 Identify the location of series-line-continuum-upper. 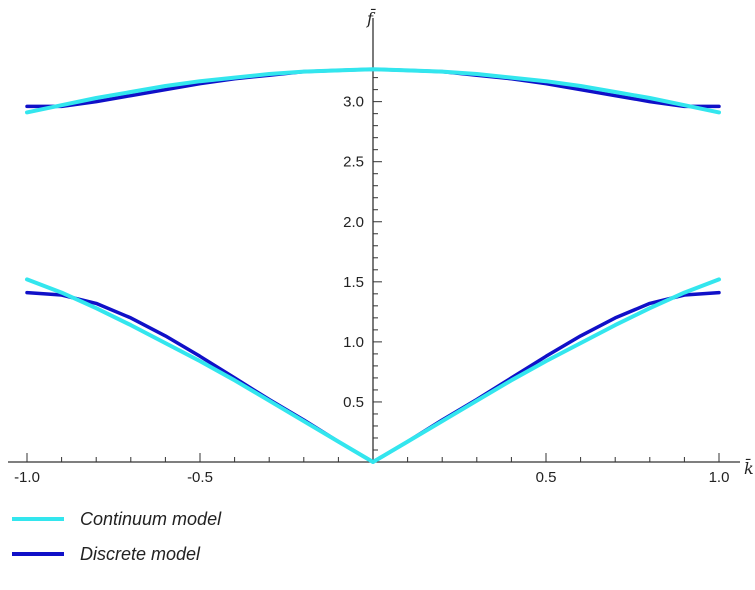
(373, 91).